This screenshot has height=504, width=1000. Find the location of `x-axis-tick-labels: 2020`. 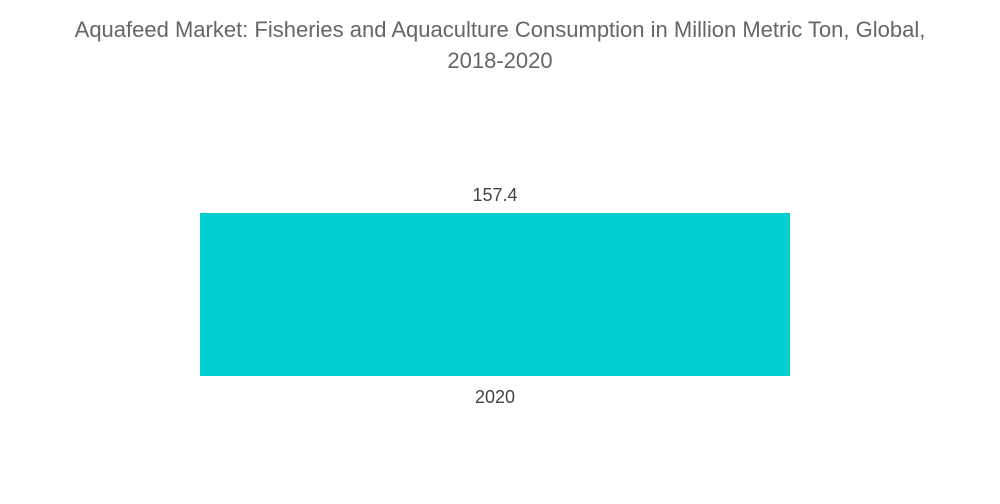

x-axis-tick-labels: 2020 is located at coordinates (495, 397).